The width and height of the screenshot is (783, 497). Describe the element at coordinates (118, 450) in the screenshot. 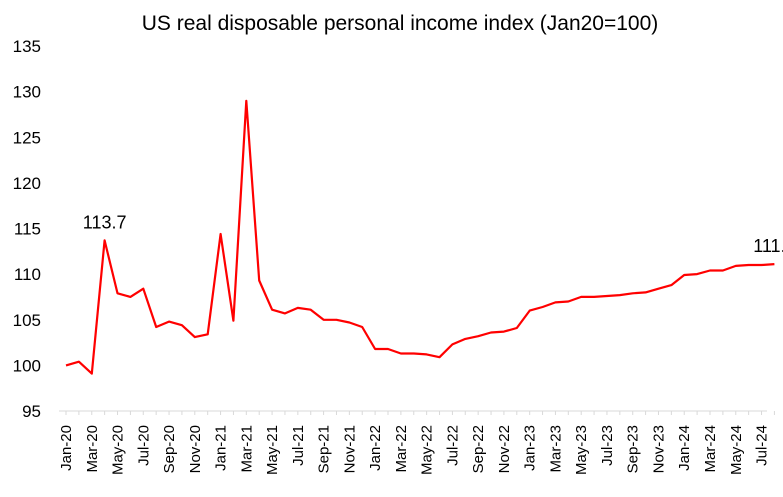

I see `x-tick-label: May-20` at that location.